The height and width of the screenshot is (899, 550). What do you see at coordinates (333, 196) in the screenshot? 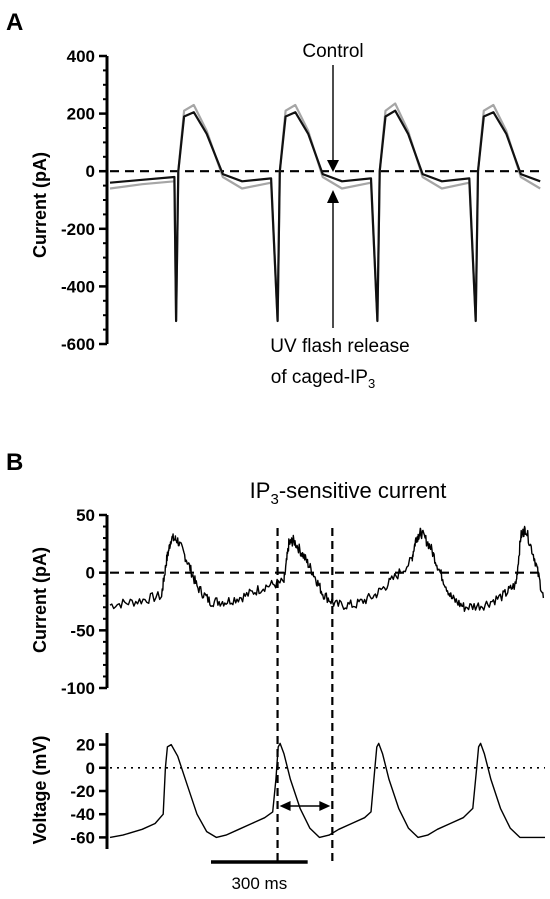
I see `uv-arrow-head` at bounding box center [333, 196].